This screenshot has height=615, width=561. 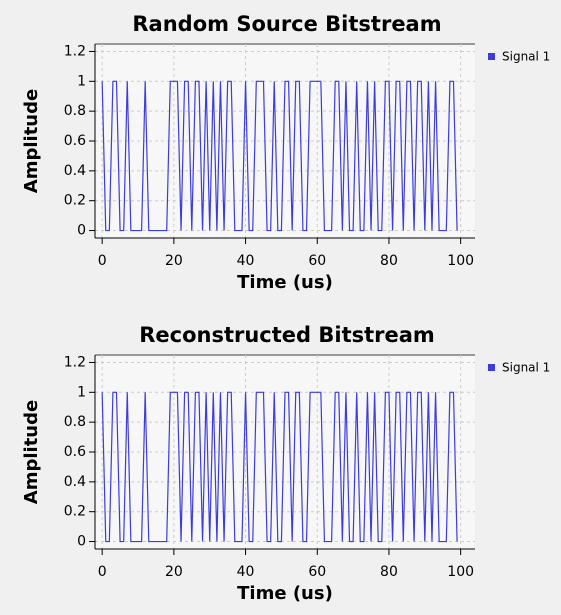 What do you see at coordinates (286, 24) in the screenshot?
I see `chart-title: Random Source Bitstream` at bounding box center [286, 24].